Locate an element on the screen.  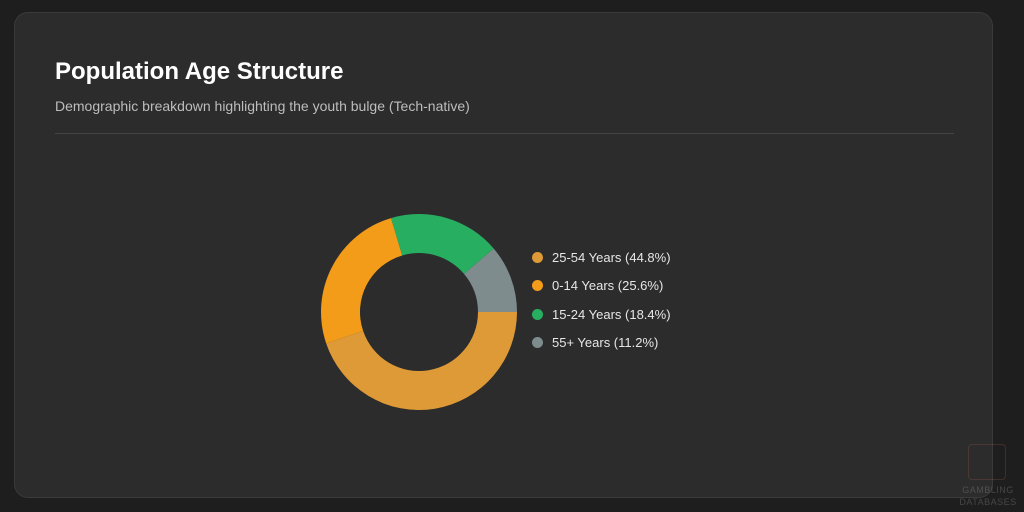
legend-item: 25-54 Years (44.8%) is located at coordinates (601, 257).